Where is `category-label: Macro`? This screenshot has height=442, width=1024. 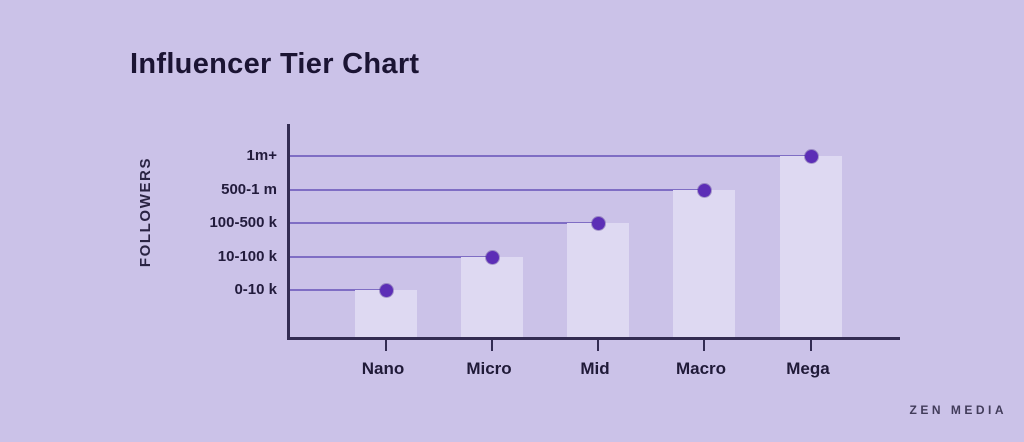
category-label: Macro is located at coordinates (701, 368).